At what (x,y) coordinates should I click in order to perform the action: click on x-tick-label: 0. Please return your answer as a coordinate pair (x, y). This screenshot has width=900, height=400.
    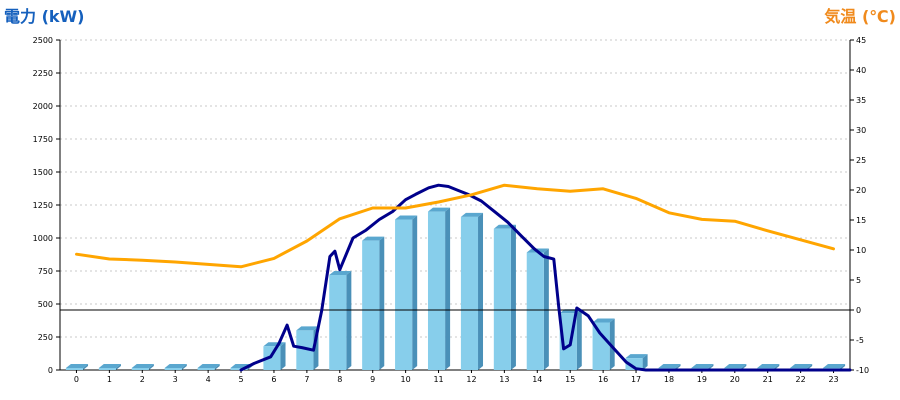
    Looking at the image, I should click on (76, 379).